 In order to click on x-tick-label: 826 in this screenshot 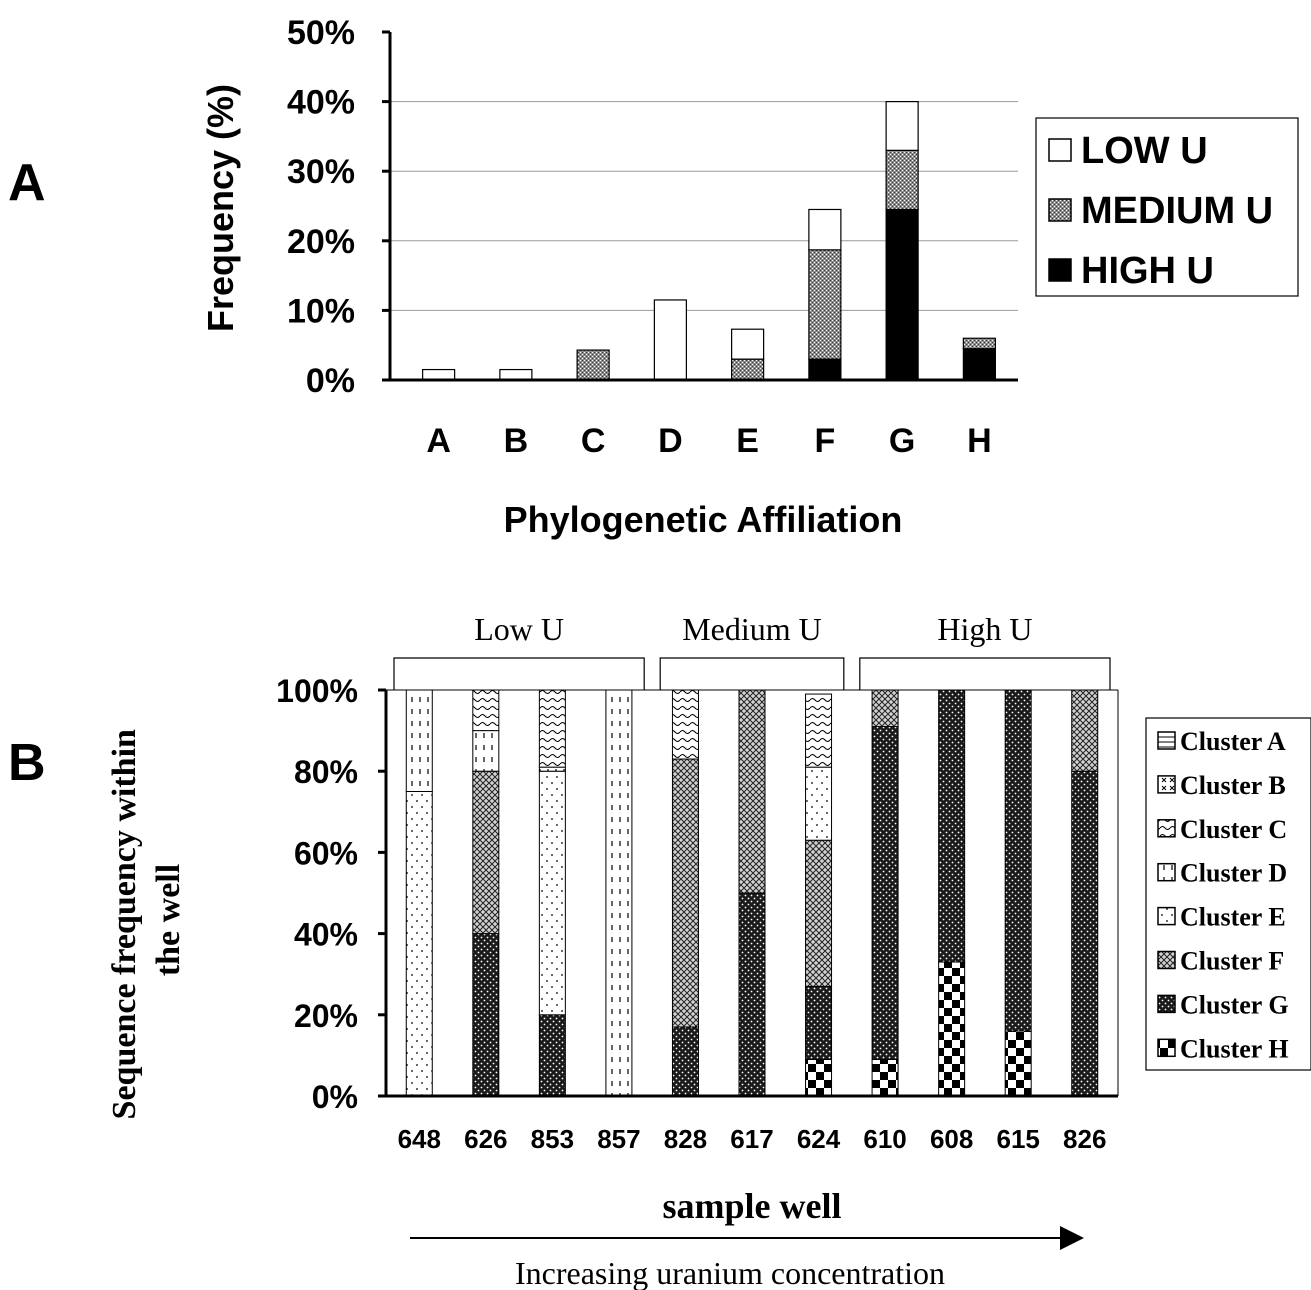, I will do `click(1084, 1139)`.